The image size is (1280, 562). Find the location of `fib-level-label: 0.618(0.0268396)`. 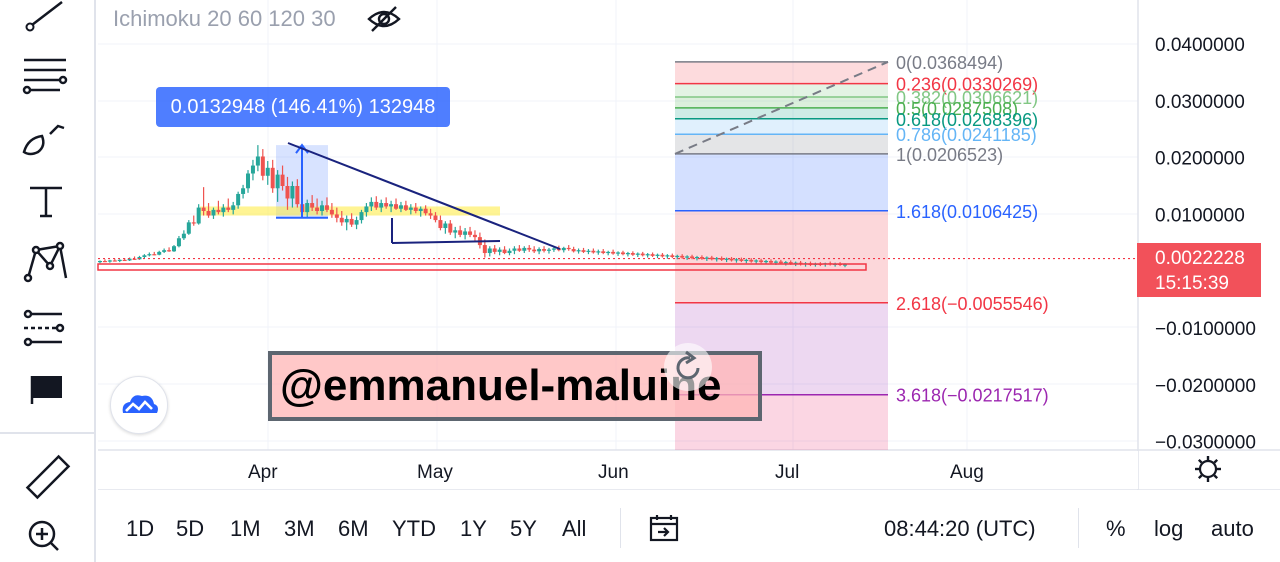

fib-level-label: 0.618(0.0268396) is located at coordinates (967, 120).